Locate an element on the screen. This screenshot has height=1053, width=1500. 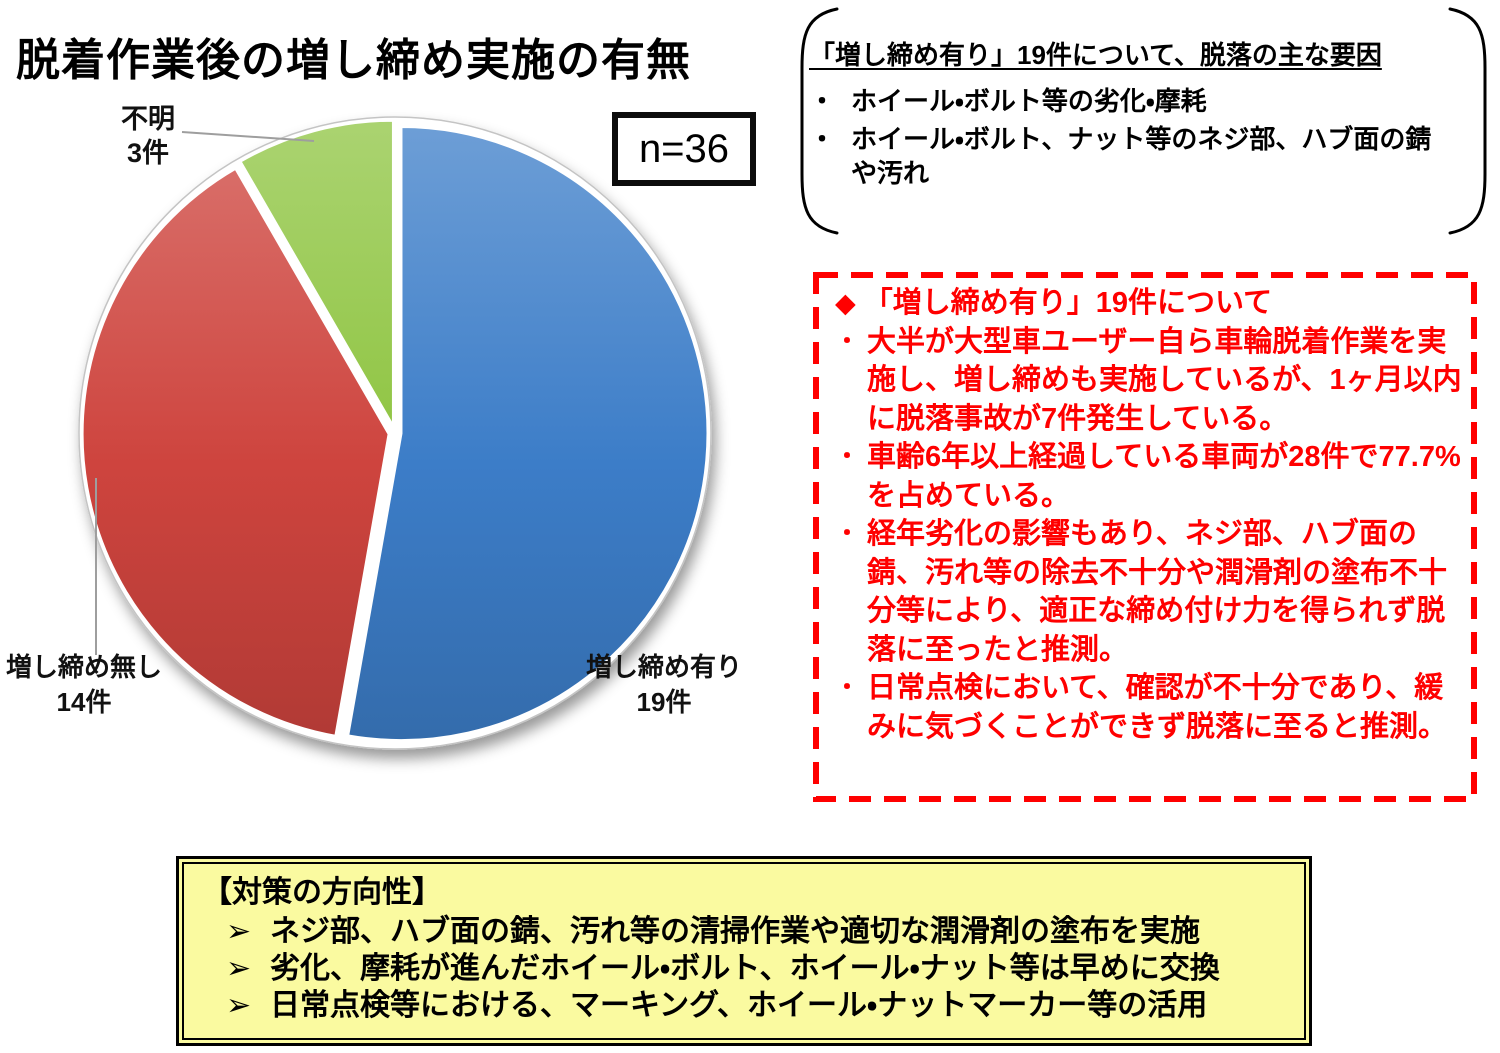
leader-line-unknown is located at coordinates (248, 136).